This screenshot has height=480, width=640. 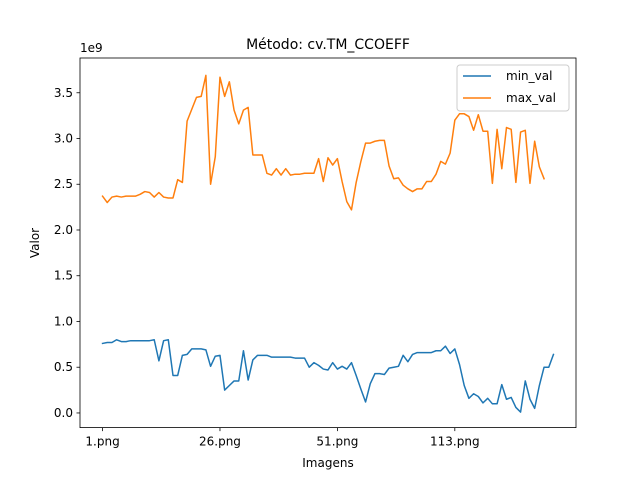 What do you see at coordinates (63, 184) in the screenshot?
I see `y-tick-label: 2.5` at bounding box center [63, 184].